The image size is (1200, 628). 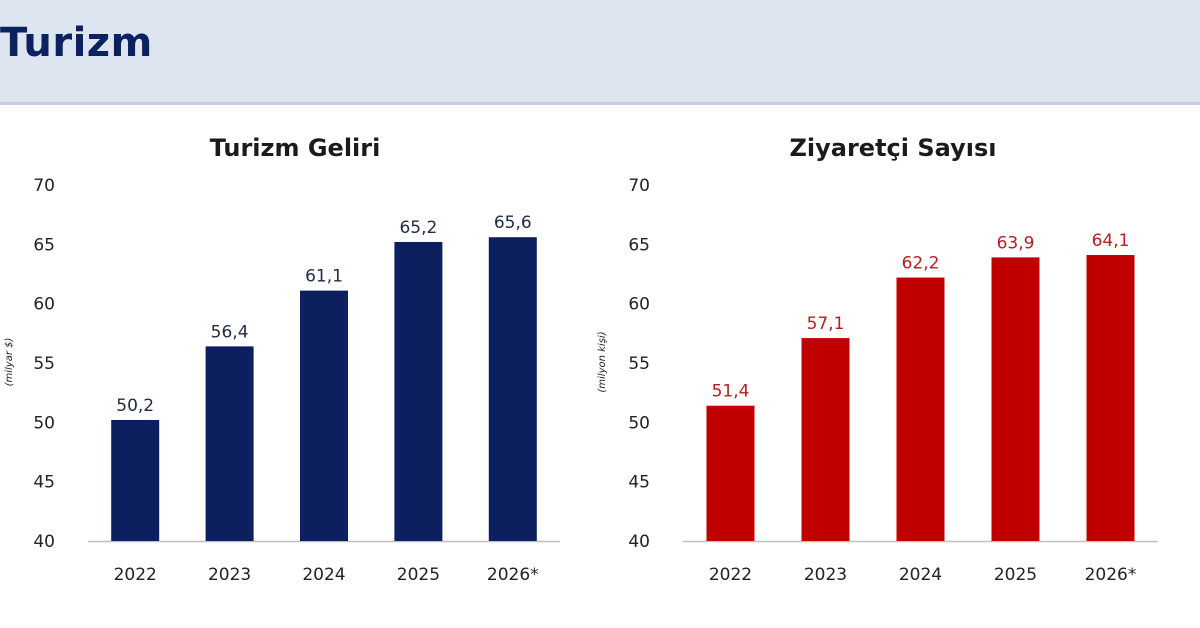 I want to click on data-label: 57,1, so click(x=826, y=324).